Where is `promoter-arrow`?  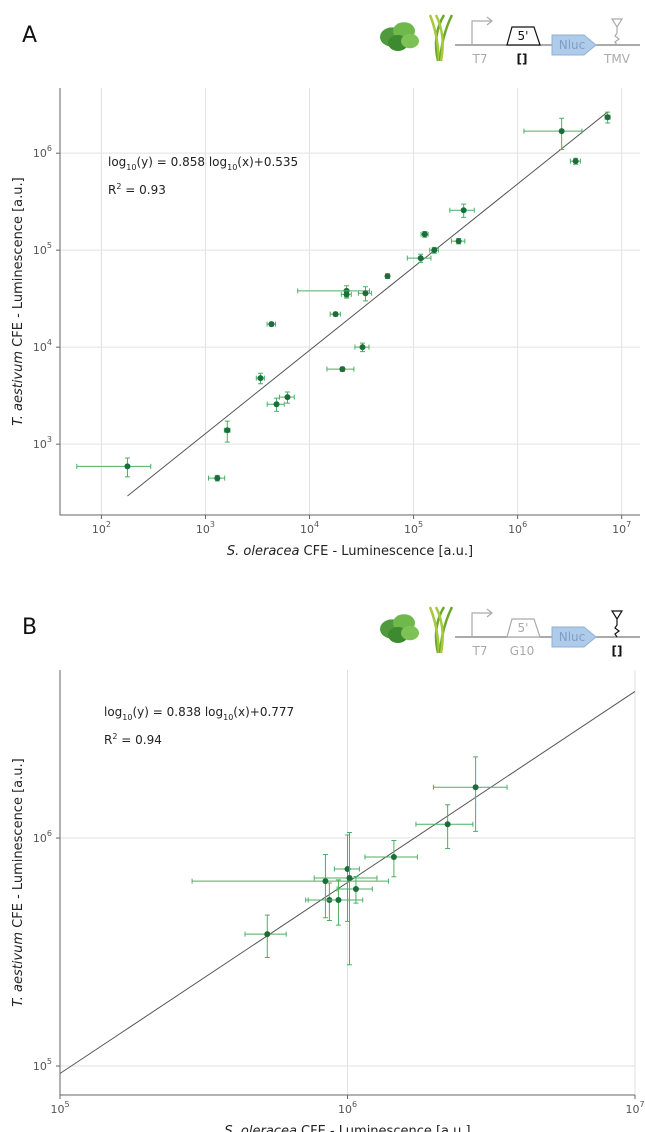 promoter-arrow is located at coordinates (482, 622).